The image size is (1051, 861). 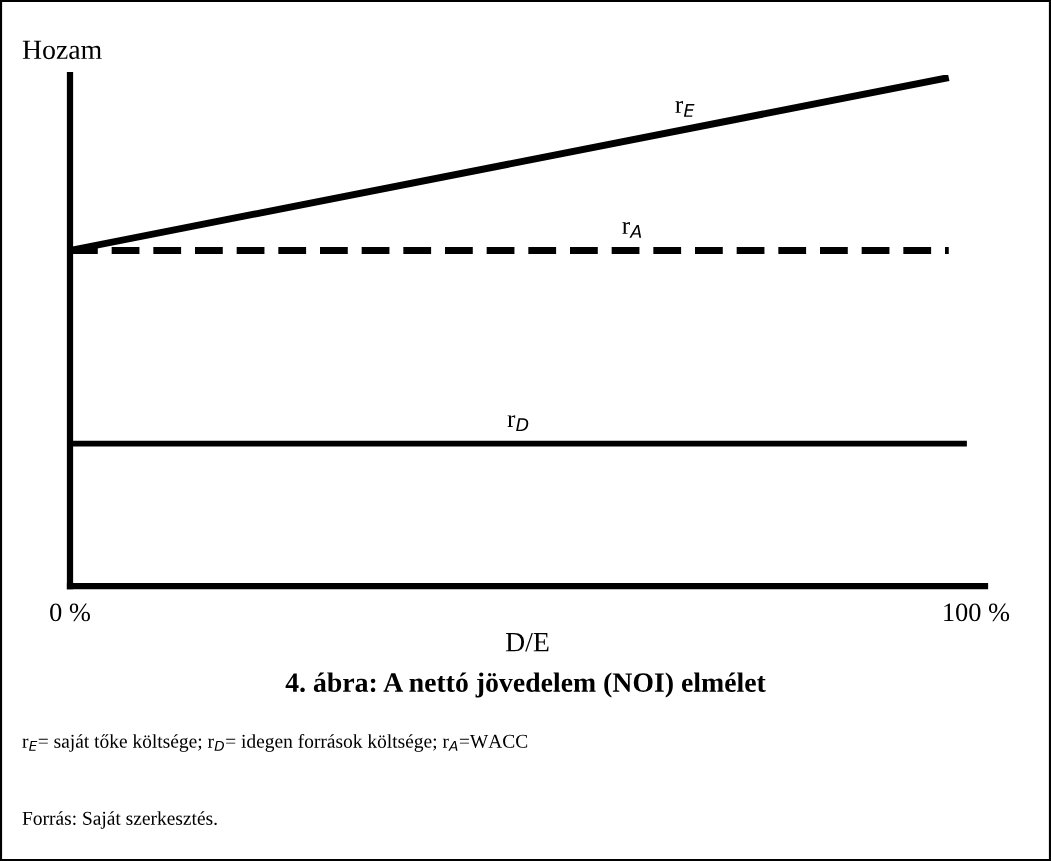 What do you see at coordinates (685, 108) in the screenshot?
I see `series-label: r$_{E}$` at bounding box center [685, 108].